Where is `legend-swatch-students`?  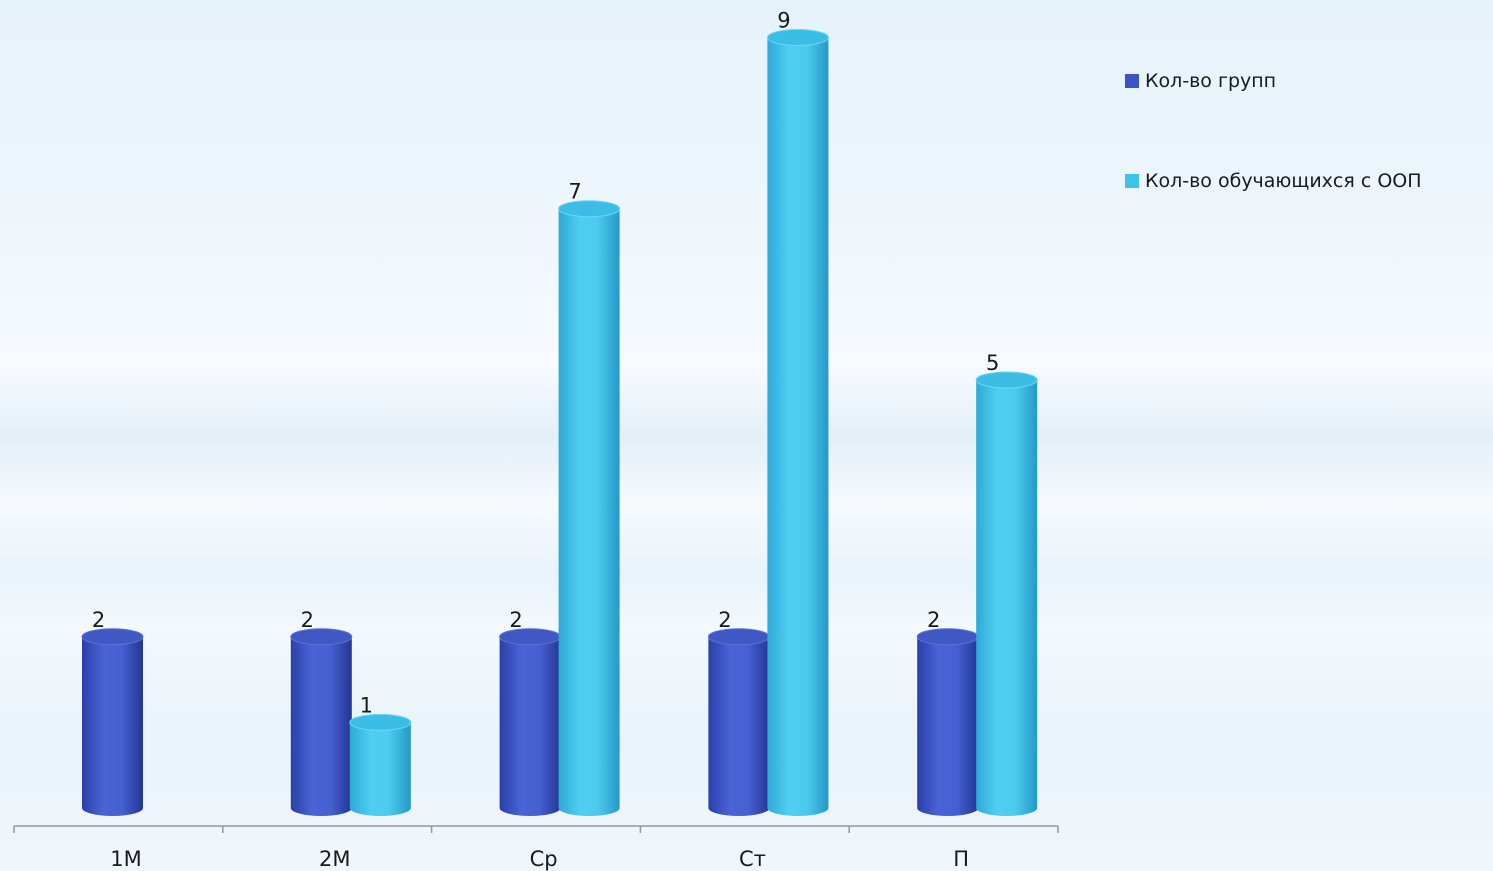
legend-swatch-students is located at coordinates (1132, 181).